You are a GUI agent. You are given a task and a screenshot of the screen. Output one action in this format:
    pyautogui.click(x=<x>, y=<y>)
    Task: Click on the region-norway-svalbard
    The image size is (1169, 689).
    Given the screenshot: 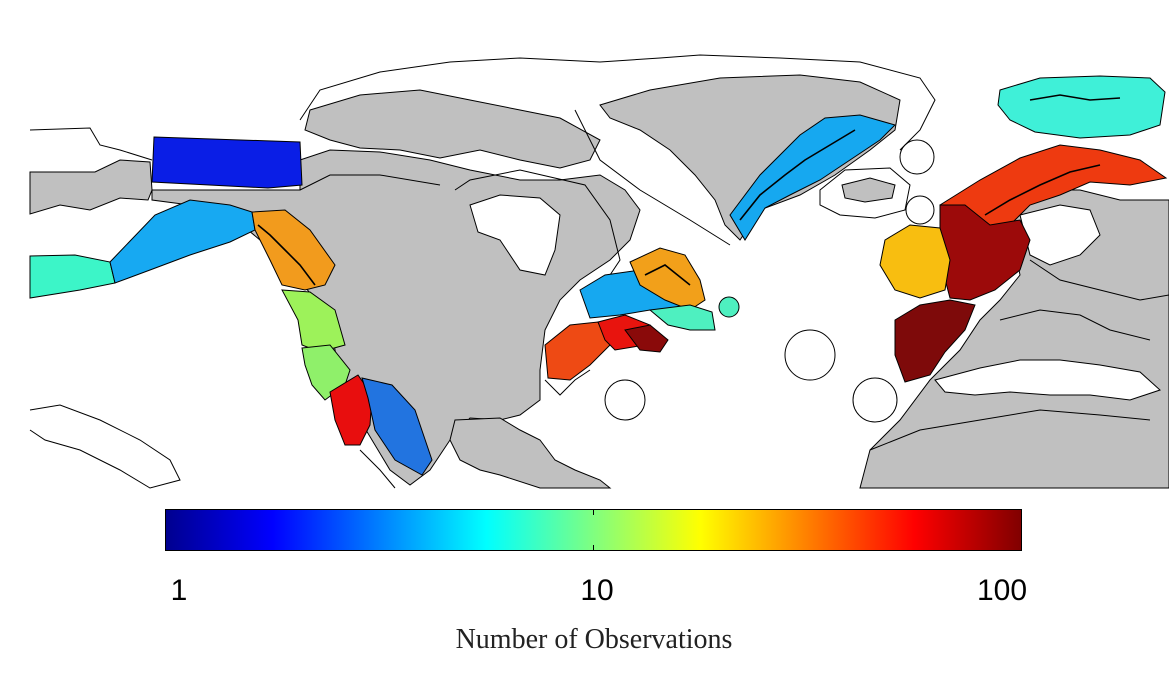 What is the action you would take?
    pyautogui.click(x=1081, y=107)
    